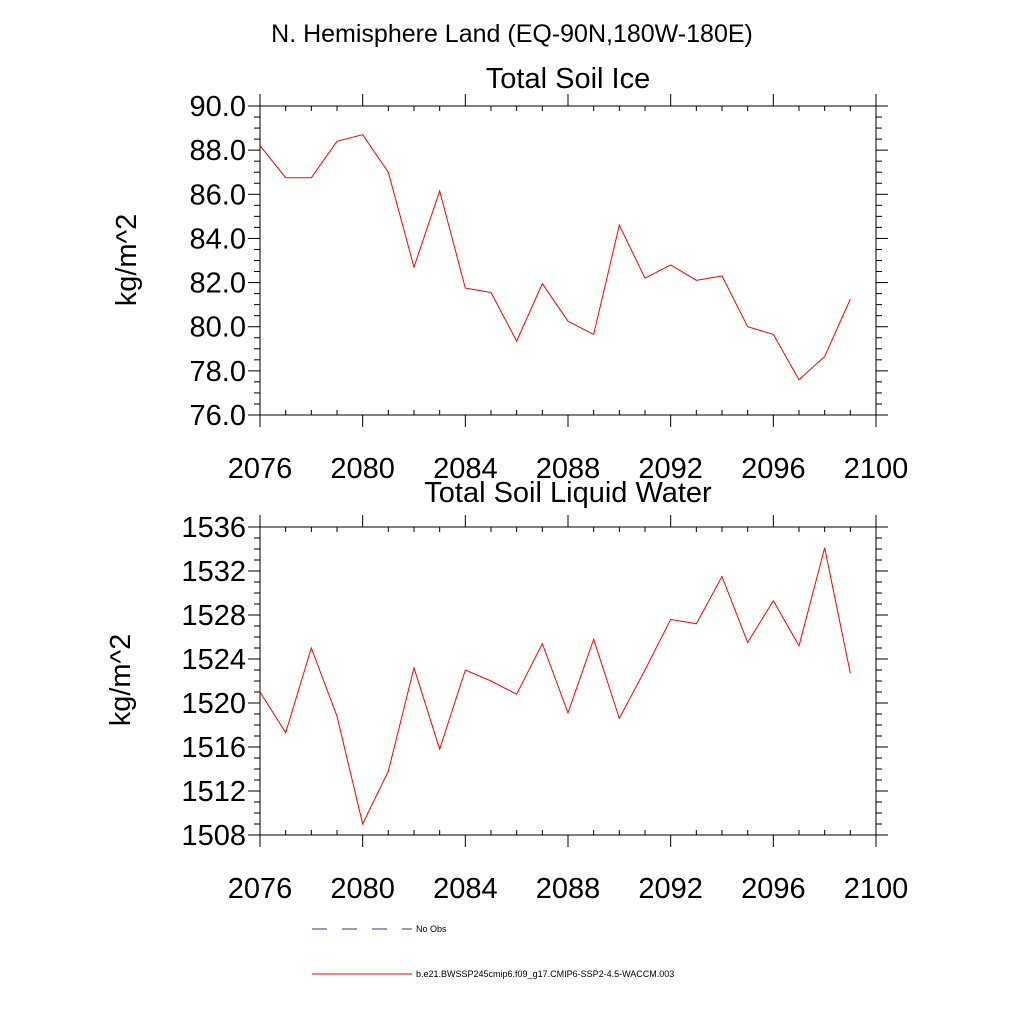  I want to click on y-tick-label: 78.0, so click(218, 372).